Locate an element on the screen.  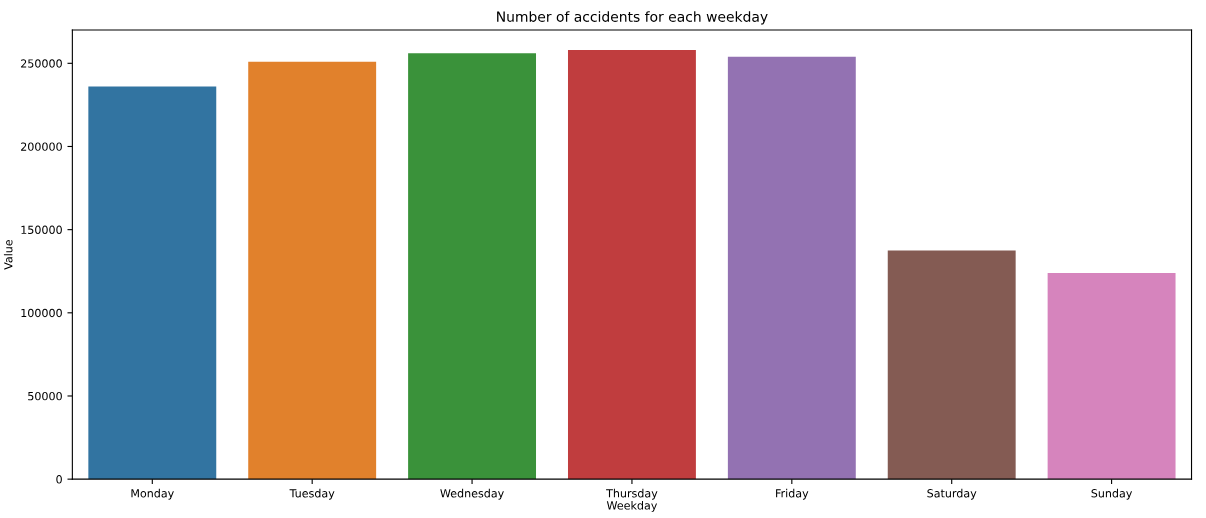
y-tick-label: 150000 is located at coordinates (41, 230).